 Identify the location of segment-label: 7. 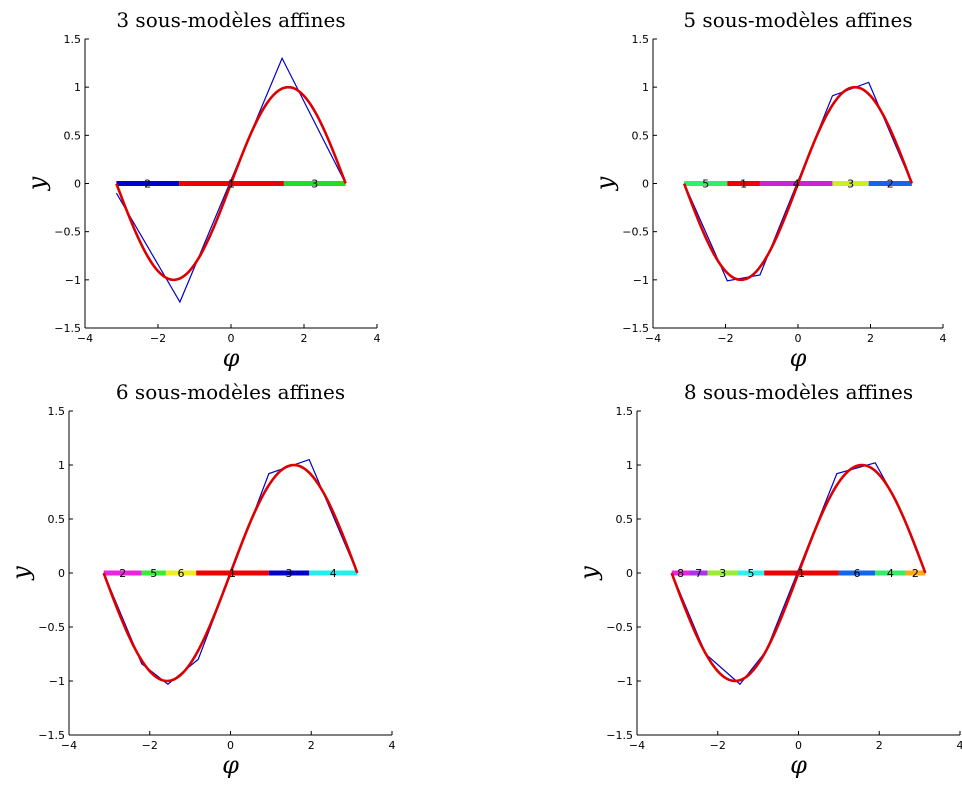
(698, 573).